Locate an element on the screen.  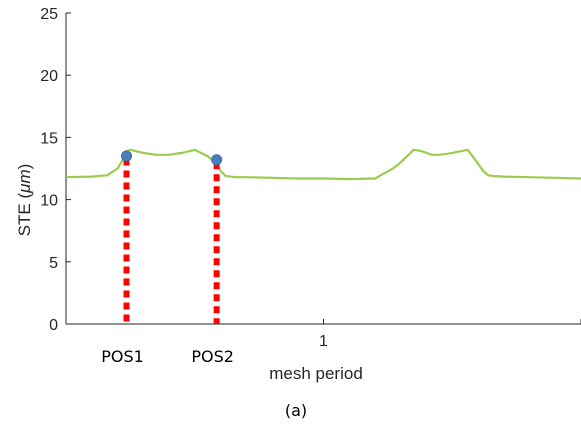
y-axis-title-suffix: ) is located at coordinates (24, 167).